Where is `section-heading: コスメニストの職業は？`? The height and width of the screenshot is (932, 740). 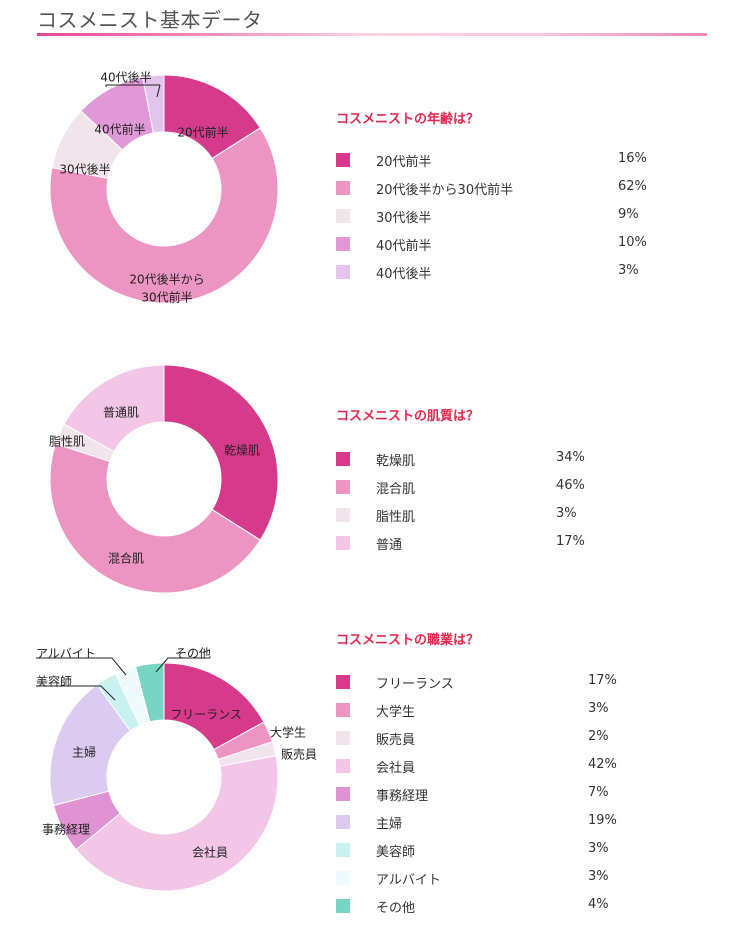 section-heading: コスメニストの職業は？ is located at coordinates (408, 640).